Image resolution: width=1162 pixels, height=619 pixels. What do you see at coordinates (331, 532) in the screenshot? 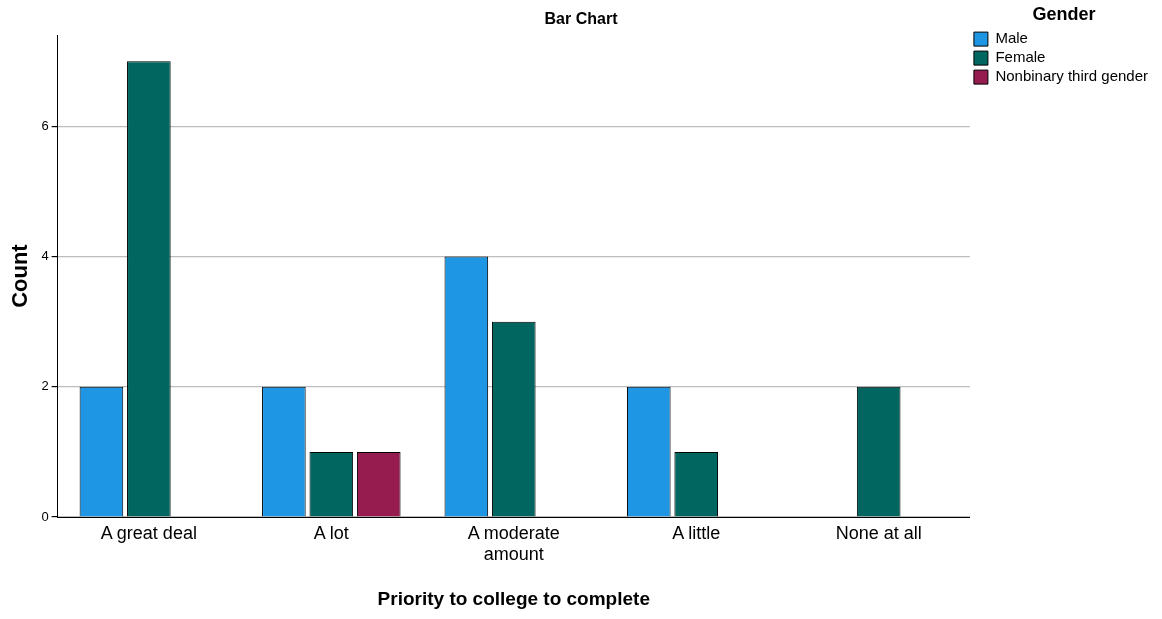
I see `x-tick-label: A lot` at bounding box center [331, 532].